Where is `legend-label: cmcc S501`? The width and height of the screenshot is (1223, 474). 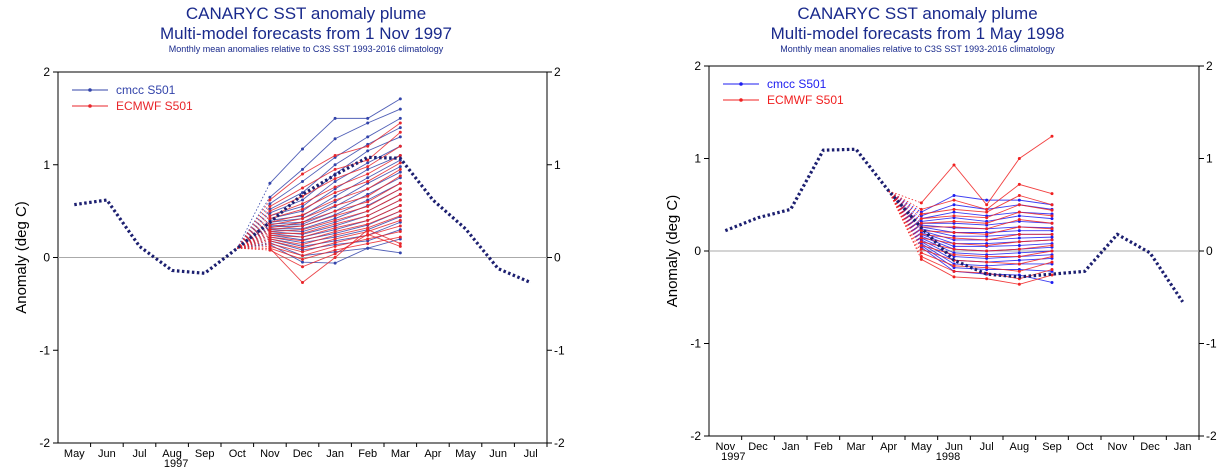
legend-label: cmcc S501 is located at coordinates (797, 84).